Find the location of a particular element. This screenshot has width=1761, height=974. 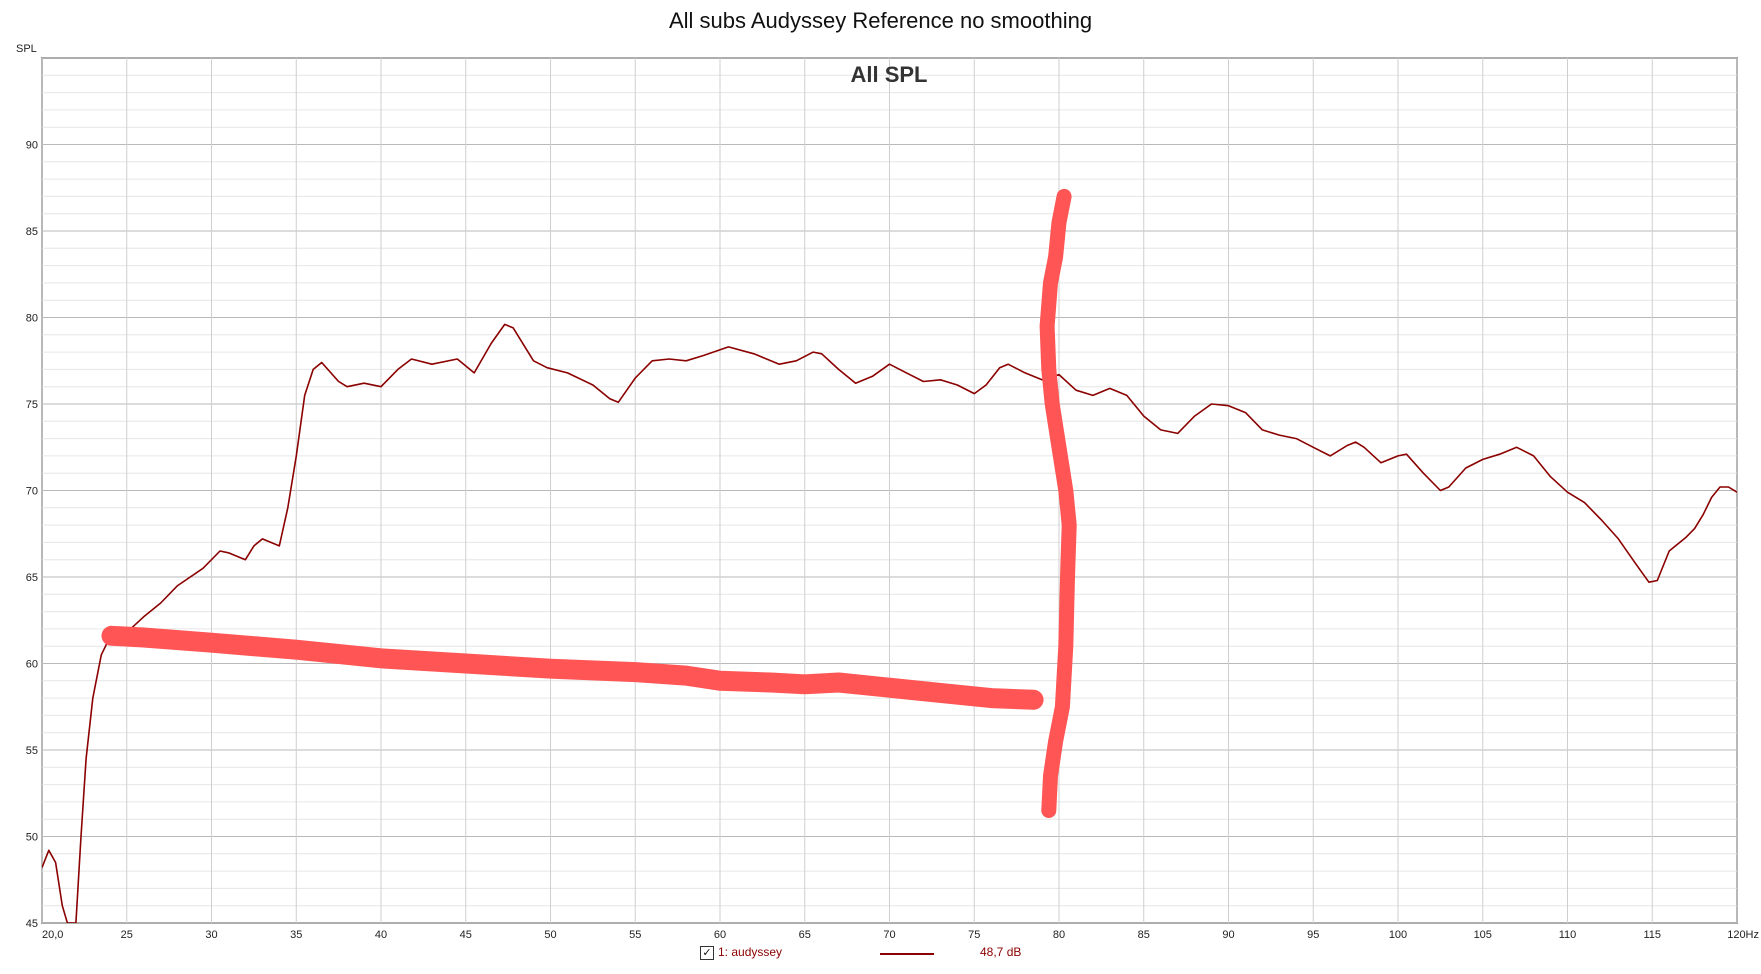

x-tick-label: 35 is located at coordinates (296, 935).